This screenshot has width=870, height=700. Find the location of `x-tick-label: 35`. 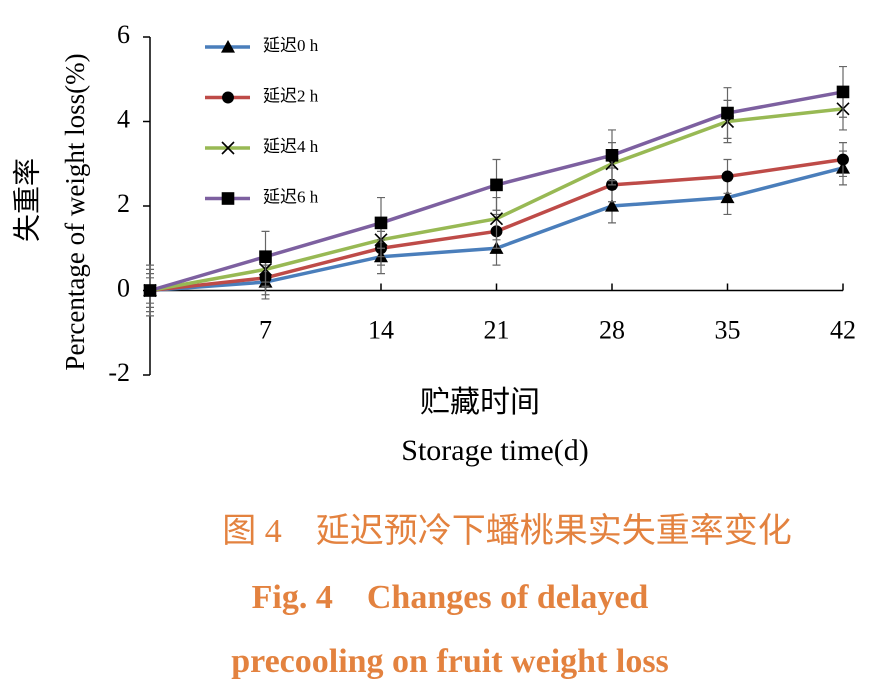

x-tick-label: 35 is located at coordinates (728, 329).